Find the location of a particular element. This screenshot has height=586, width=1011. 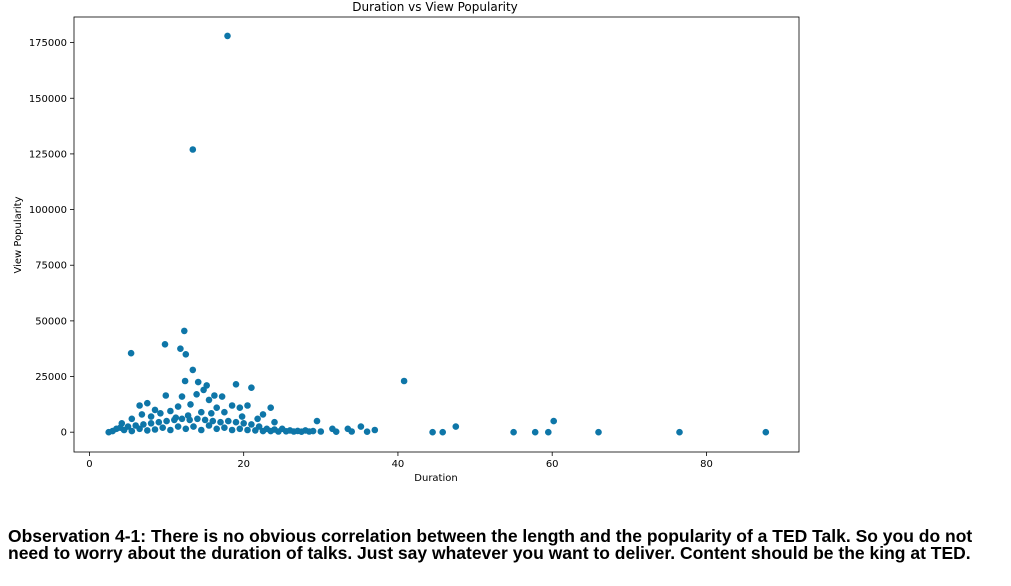

x-tick-label-1: 20 is located at coordinates (243, 464).